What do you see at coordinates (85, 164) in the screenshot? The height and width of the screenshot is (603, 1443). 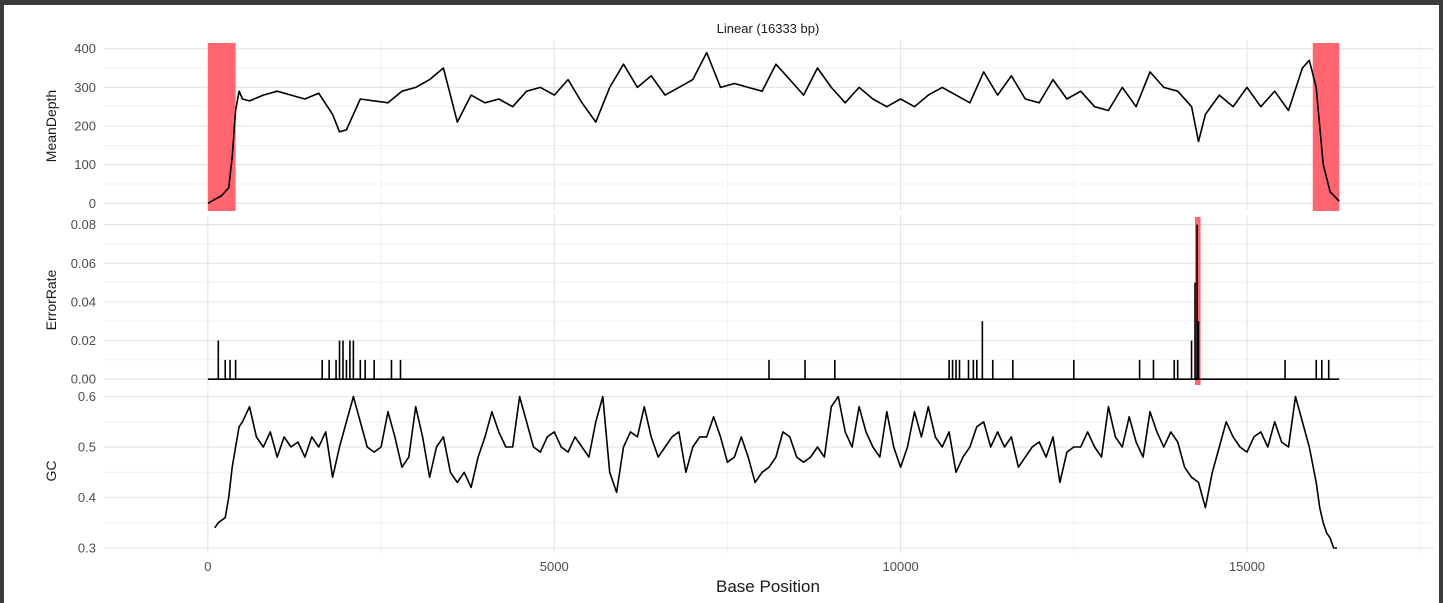 I see `y-tick-label: 100` at bounding box center [85, 164].